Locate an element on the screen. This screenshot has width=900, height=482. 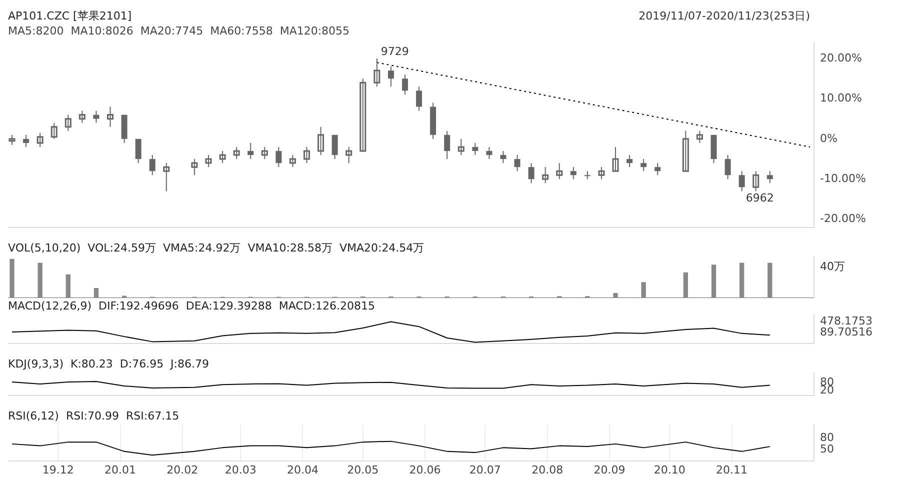
x-tick-label: 19.12 is located at coordinates (58, 469).